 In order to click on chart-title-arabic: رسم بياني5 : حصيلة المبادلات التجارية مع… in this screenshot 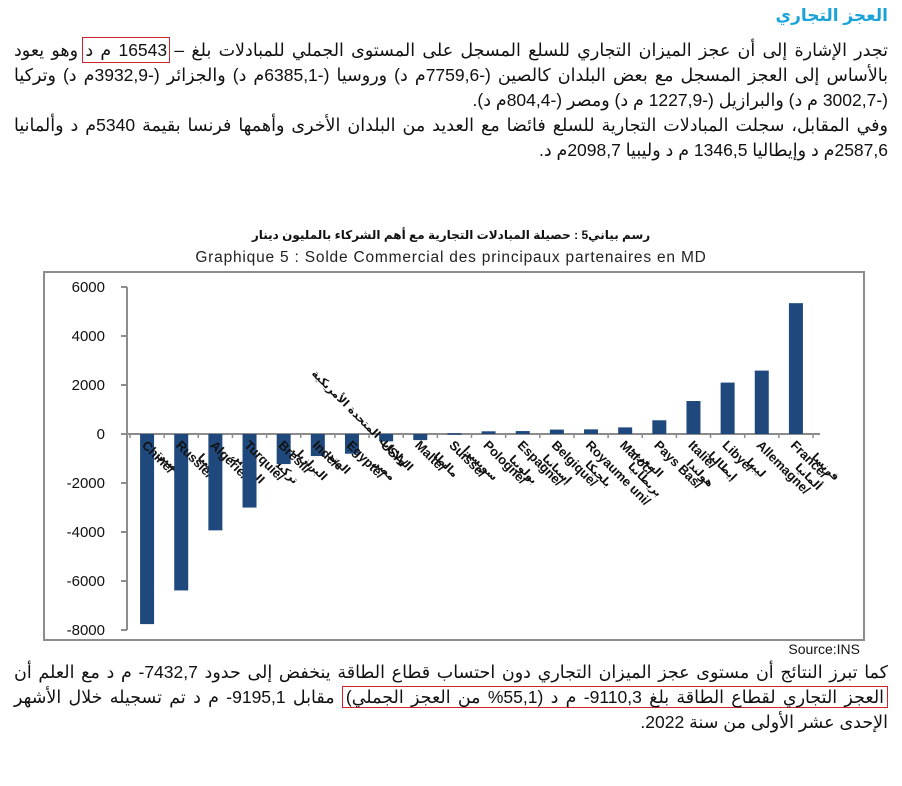, I will do `click(451, 235)`.